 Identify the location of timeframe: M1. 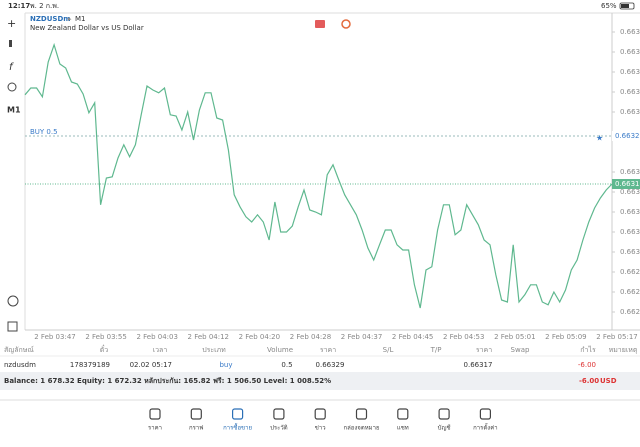
(80, 19).